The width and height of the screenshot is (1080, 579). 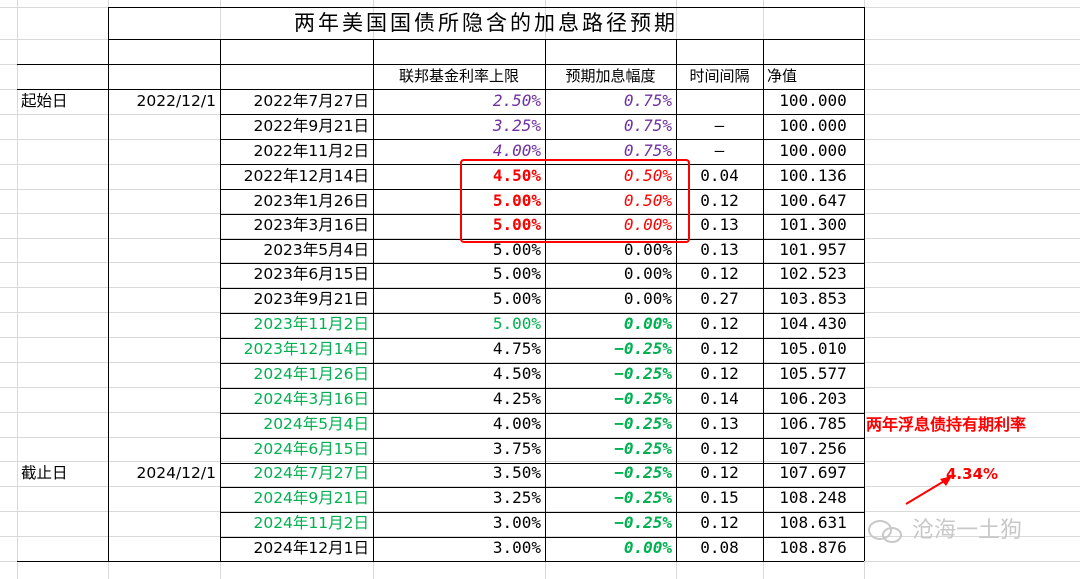 I want to click on cell-nav: 108.631, so click(x=813, y=522).